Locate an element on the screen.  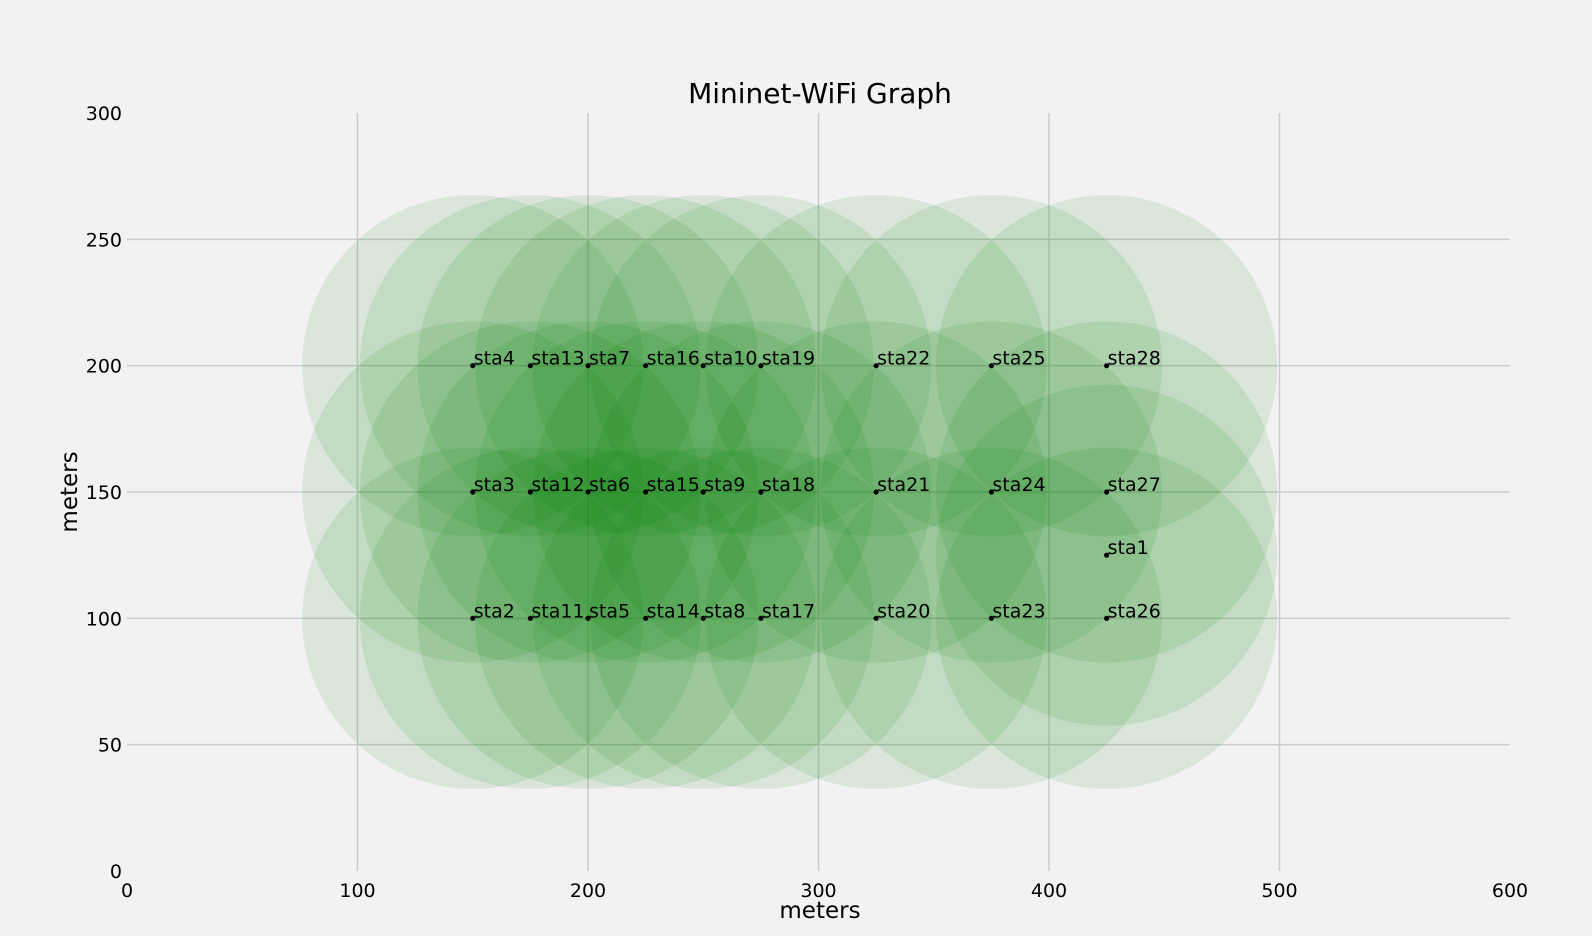
station-point-sta24 is located at coordinates (991, 492).